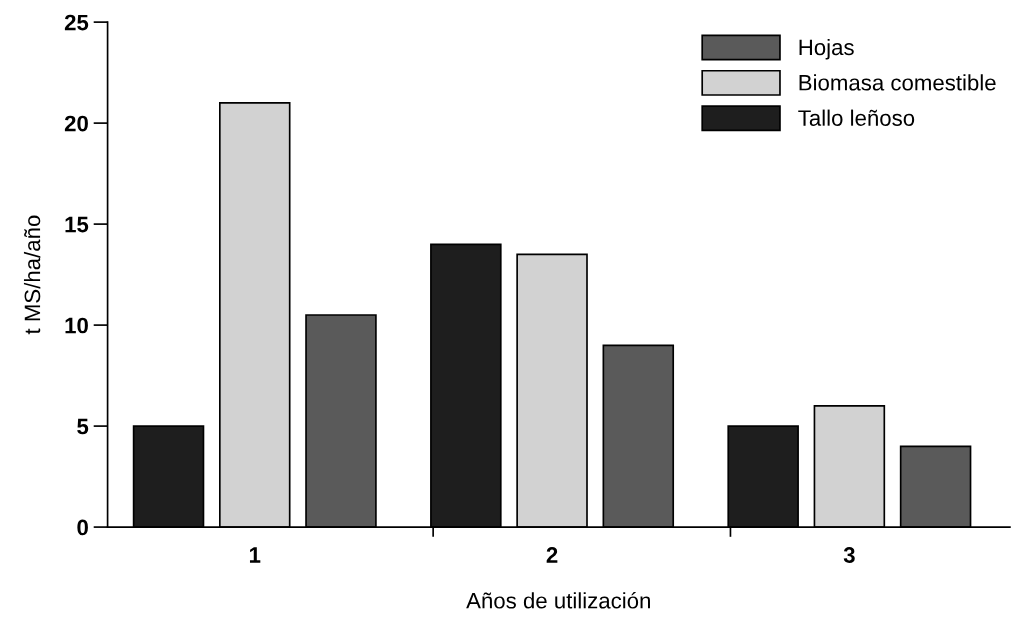 This screenshot has height=632, width=1015. I want to click on y-tick-label: 0, so click(82, 527).